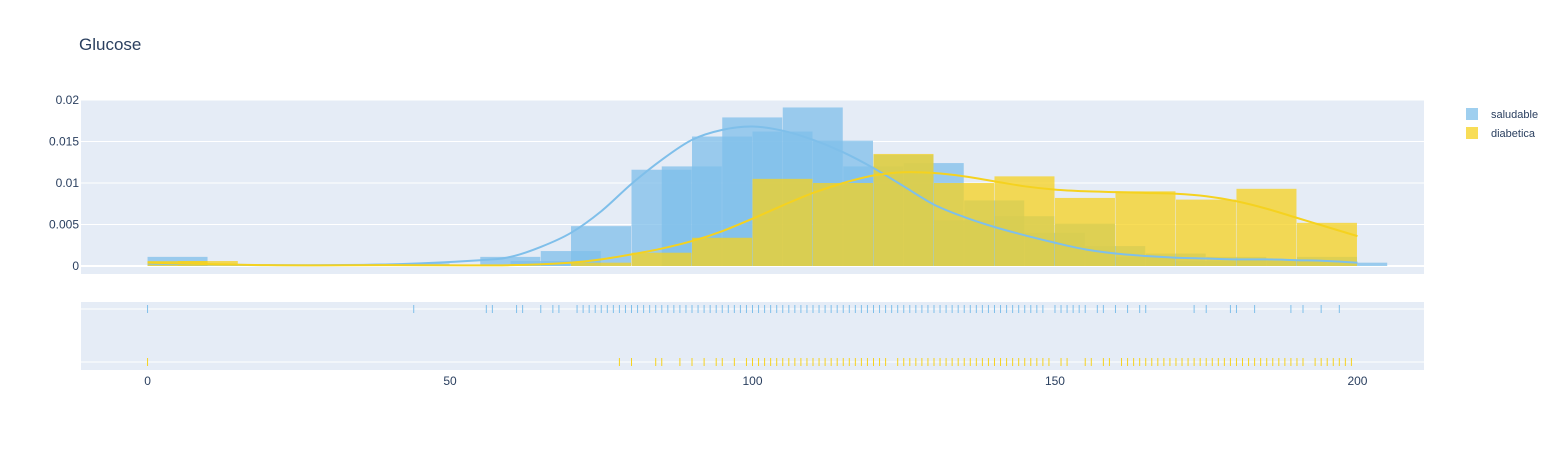 The image size is (1563, 450). What do you see at coordinates (1357, 381) in the screenshot?
I see `x-tick-label: 200` at bounding box center [1357, 381].